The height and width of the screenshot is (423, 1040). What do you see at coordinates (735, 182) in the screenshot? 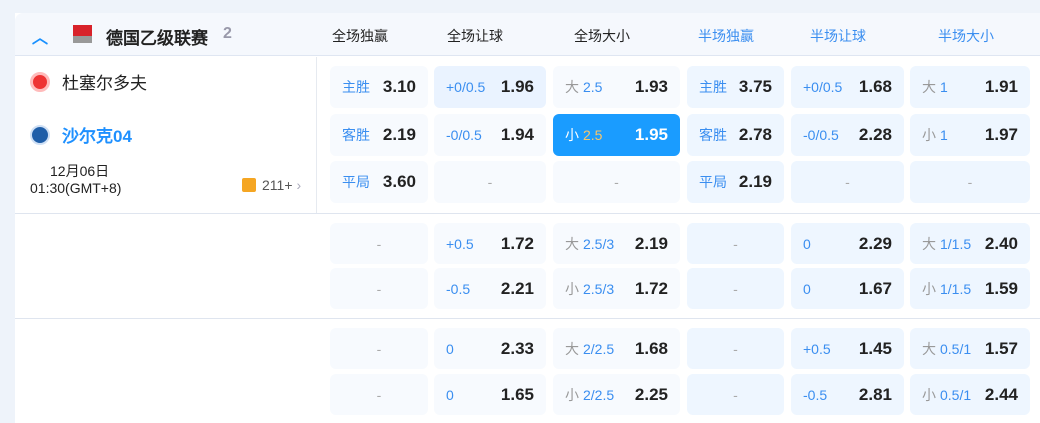
I see `odds-cell: 平局 2.19` at bounding box center [735, 182].